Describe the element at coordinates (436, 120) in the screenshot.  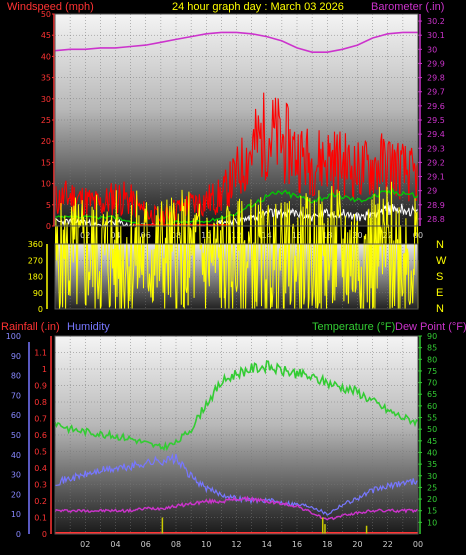
I see `barometer-y-tick-label: 29.5` at that location.